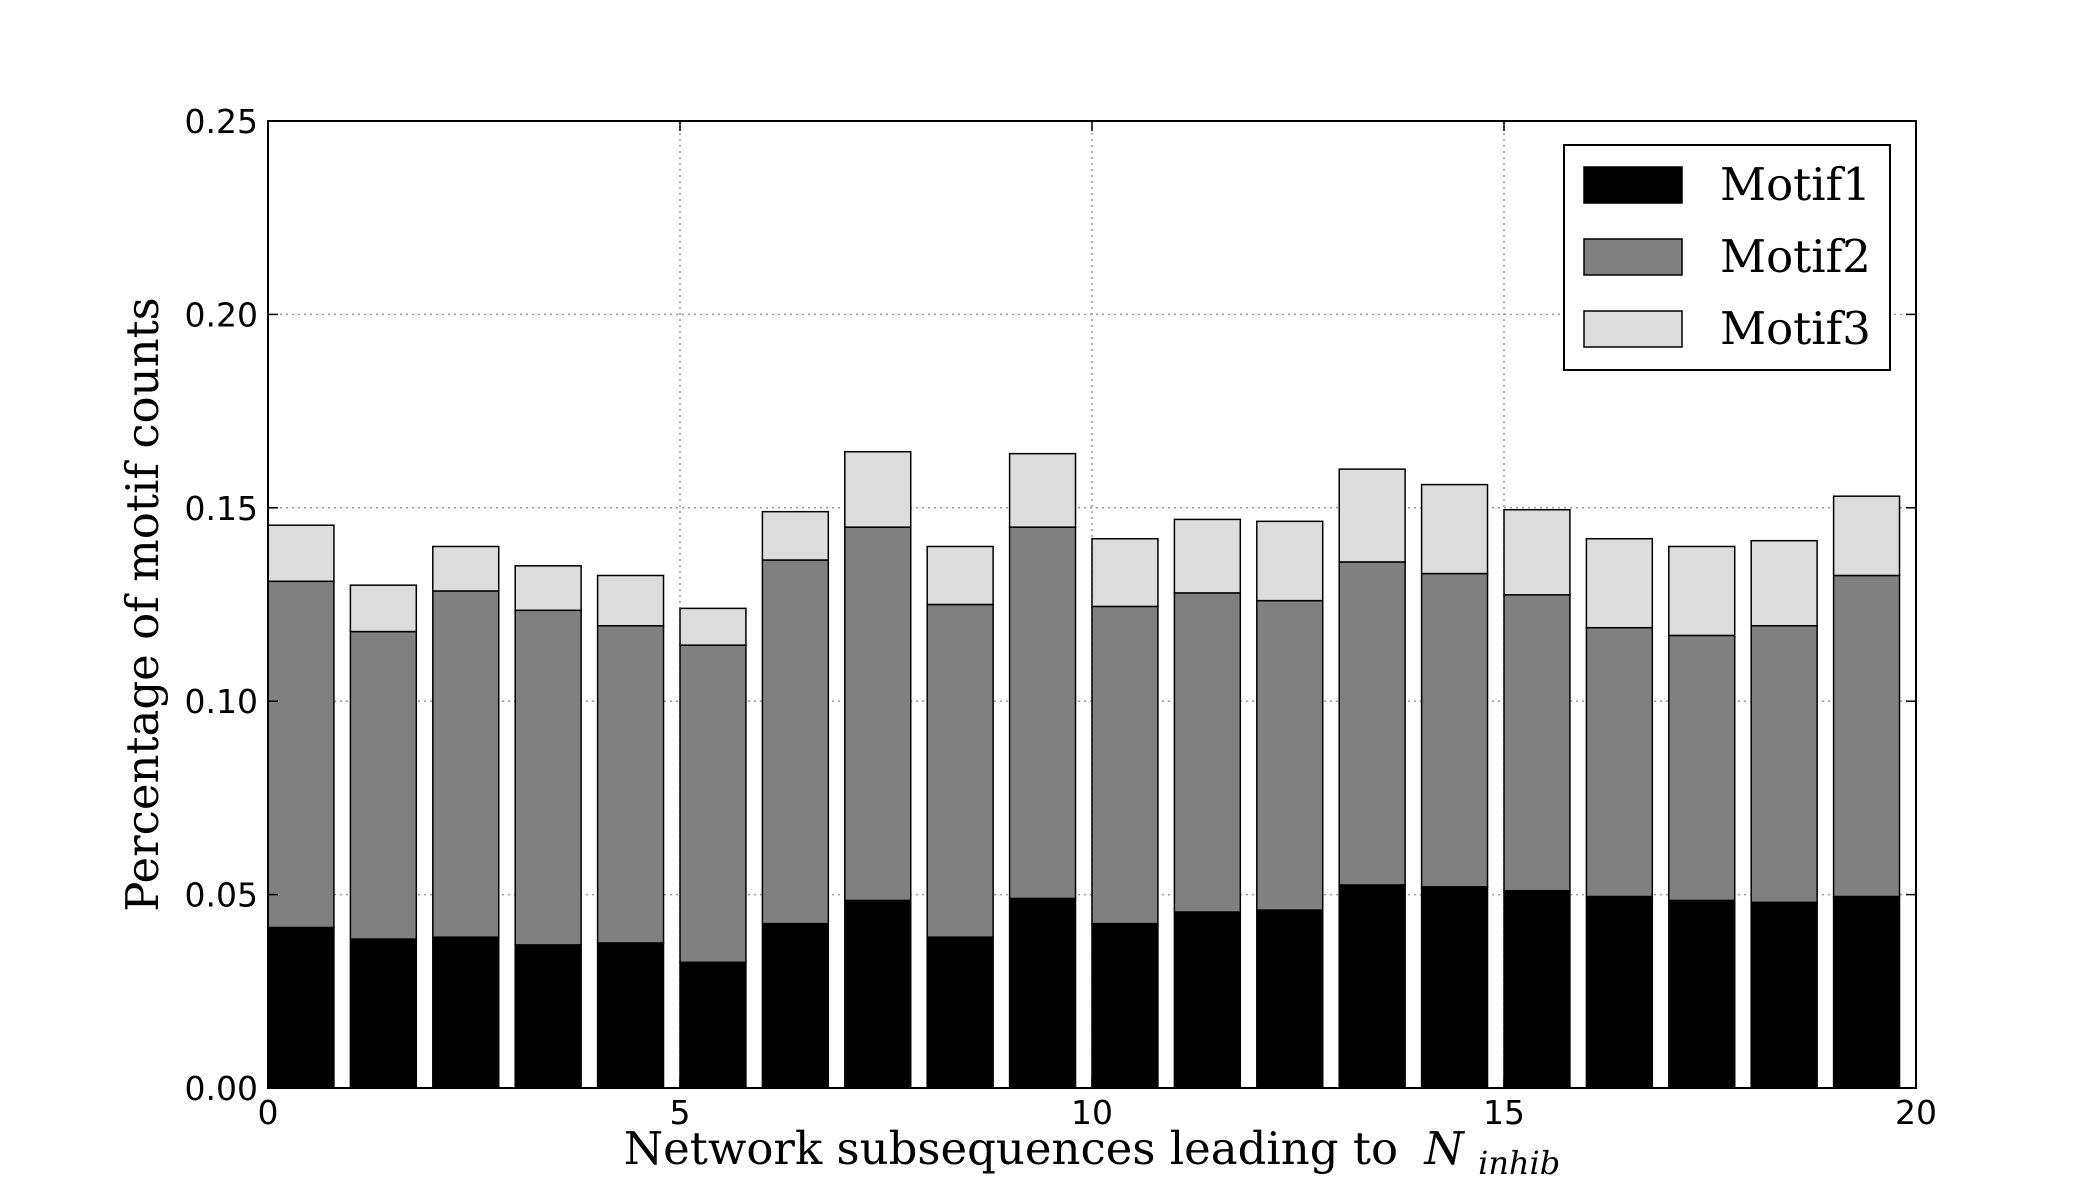 The height and width of the screenshot is (1192, 2100). I want to click on legend-label-motif1: Motif1, so click(1795, 184).